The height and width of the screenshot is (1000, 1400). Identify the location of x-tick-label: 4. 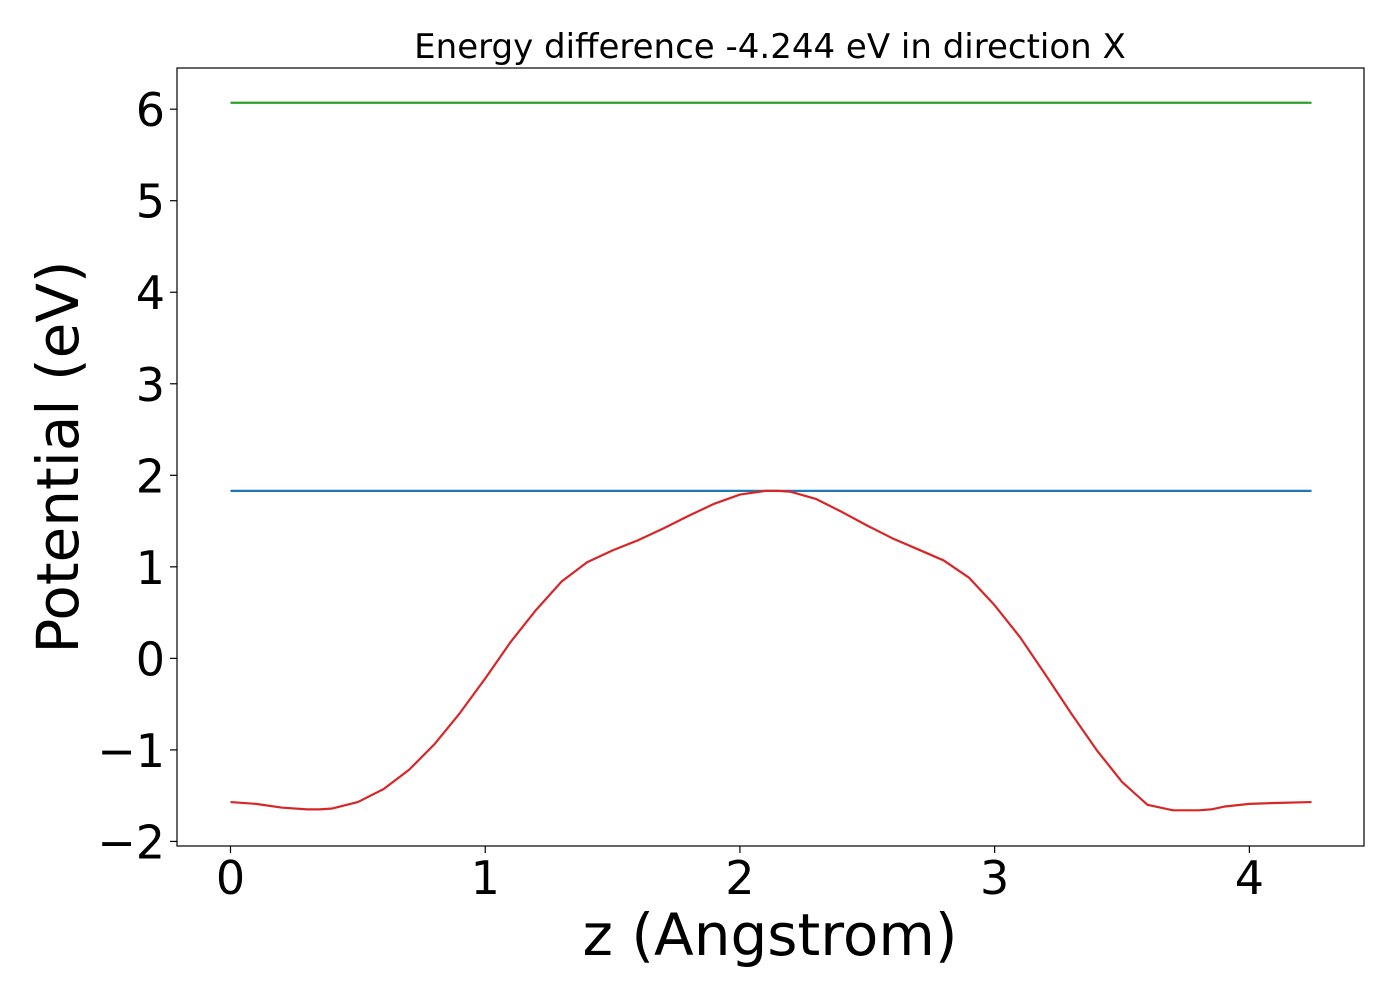
(1249, 878).